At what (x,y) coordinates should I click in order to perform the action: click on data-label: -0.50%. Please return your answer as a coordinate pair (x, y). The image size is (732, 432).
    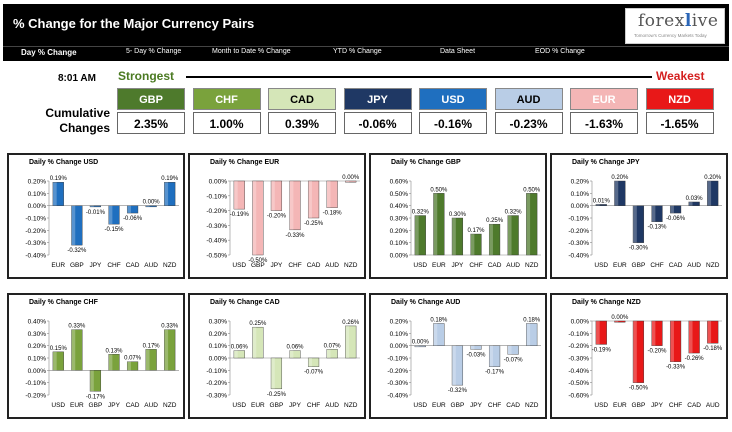
    Looking at the image, I should click on (258, 261).